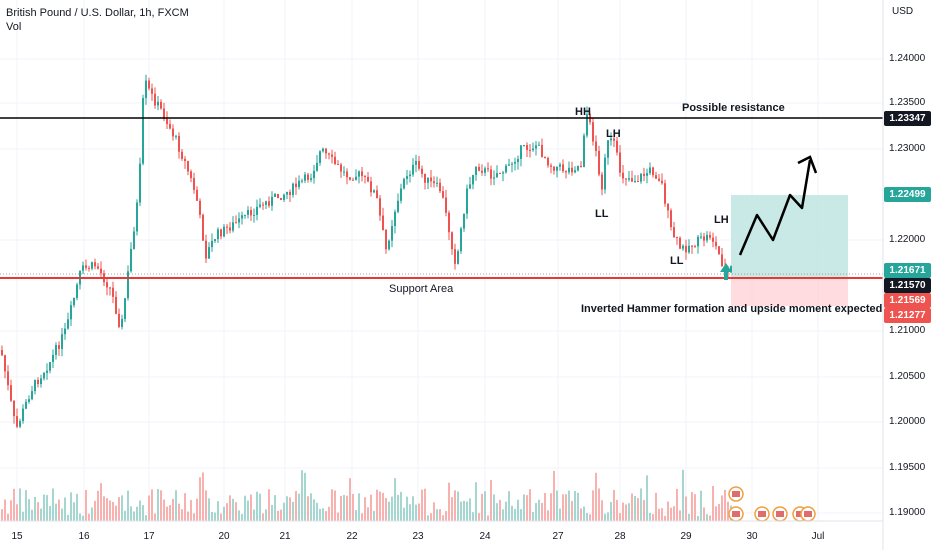 Image resolution: width=932 pixels, height=550 pixels. Describe the element at coordinates (620, 536) in the screenshot. I see `date-tick-label: 28` at that location.